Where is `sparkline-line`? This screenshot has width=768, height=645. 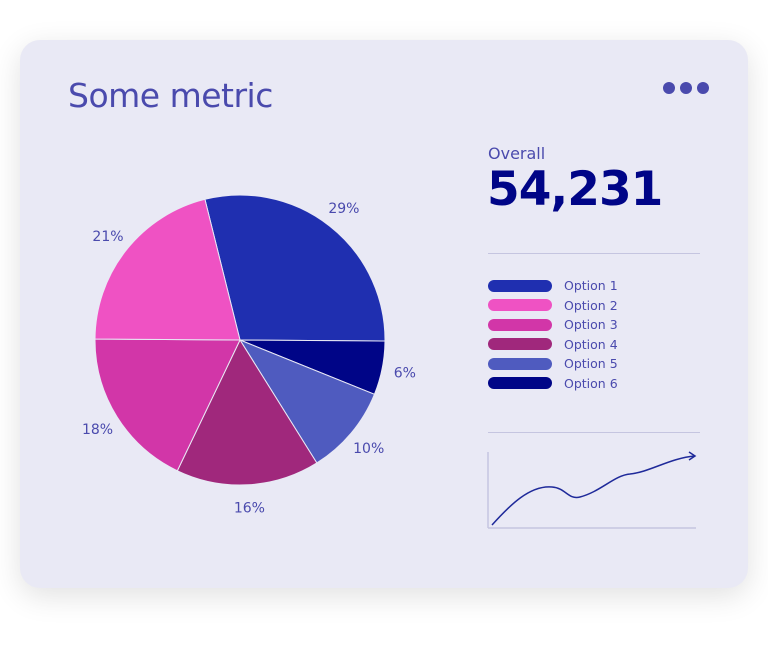 sparkline-line is located at coordinates (593, 490).